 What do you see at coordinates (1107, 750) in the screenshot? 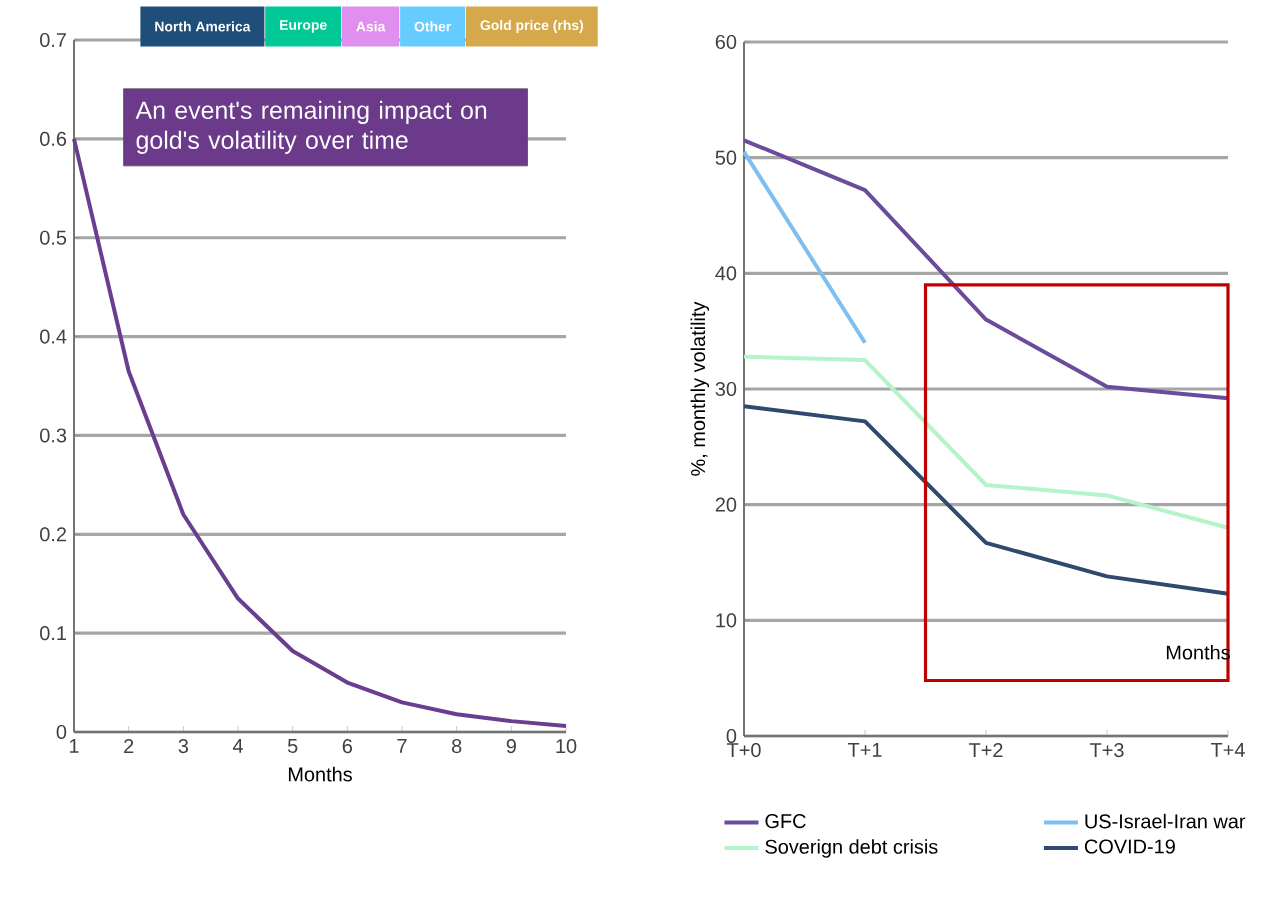
I see `x-tick-label: T+3` at bounding box center [1107, 750].